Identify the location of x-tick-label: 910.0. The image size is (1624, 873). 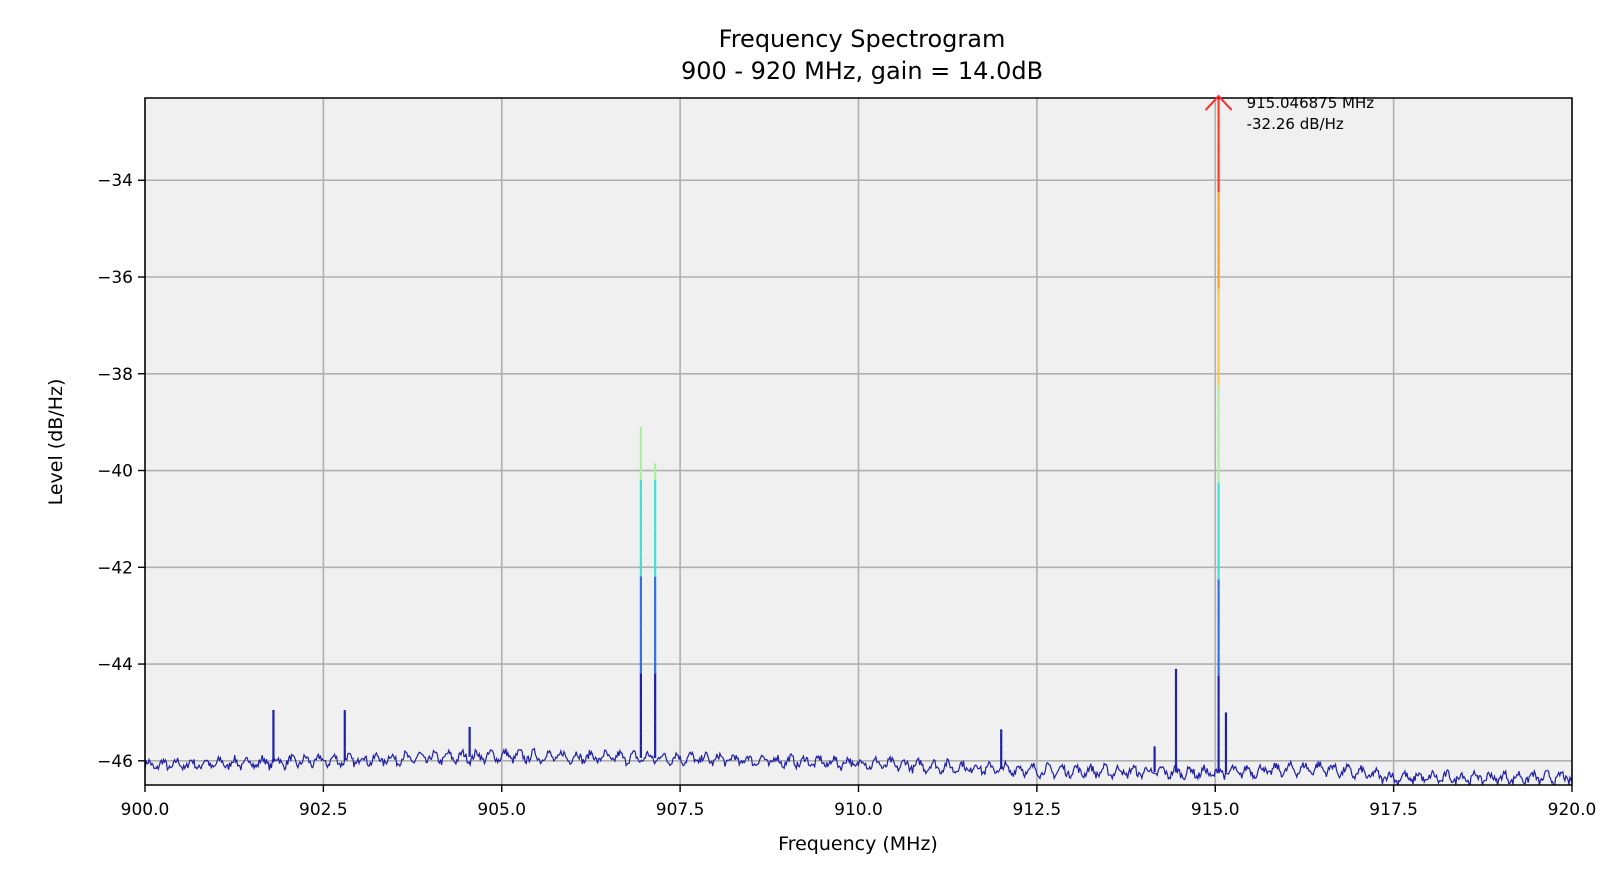
(858, 810).